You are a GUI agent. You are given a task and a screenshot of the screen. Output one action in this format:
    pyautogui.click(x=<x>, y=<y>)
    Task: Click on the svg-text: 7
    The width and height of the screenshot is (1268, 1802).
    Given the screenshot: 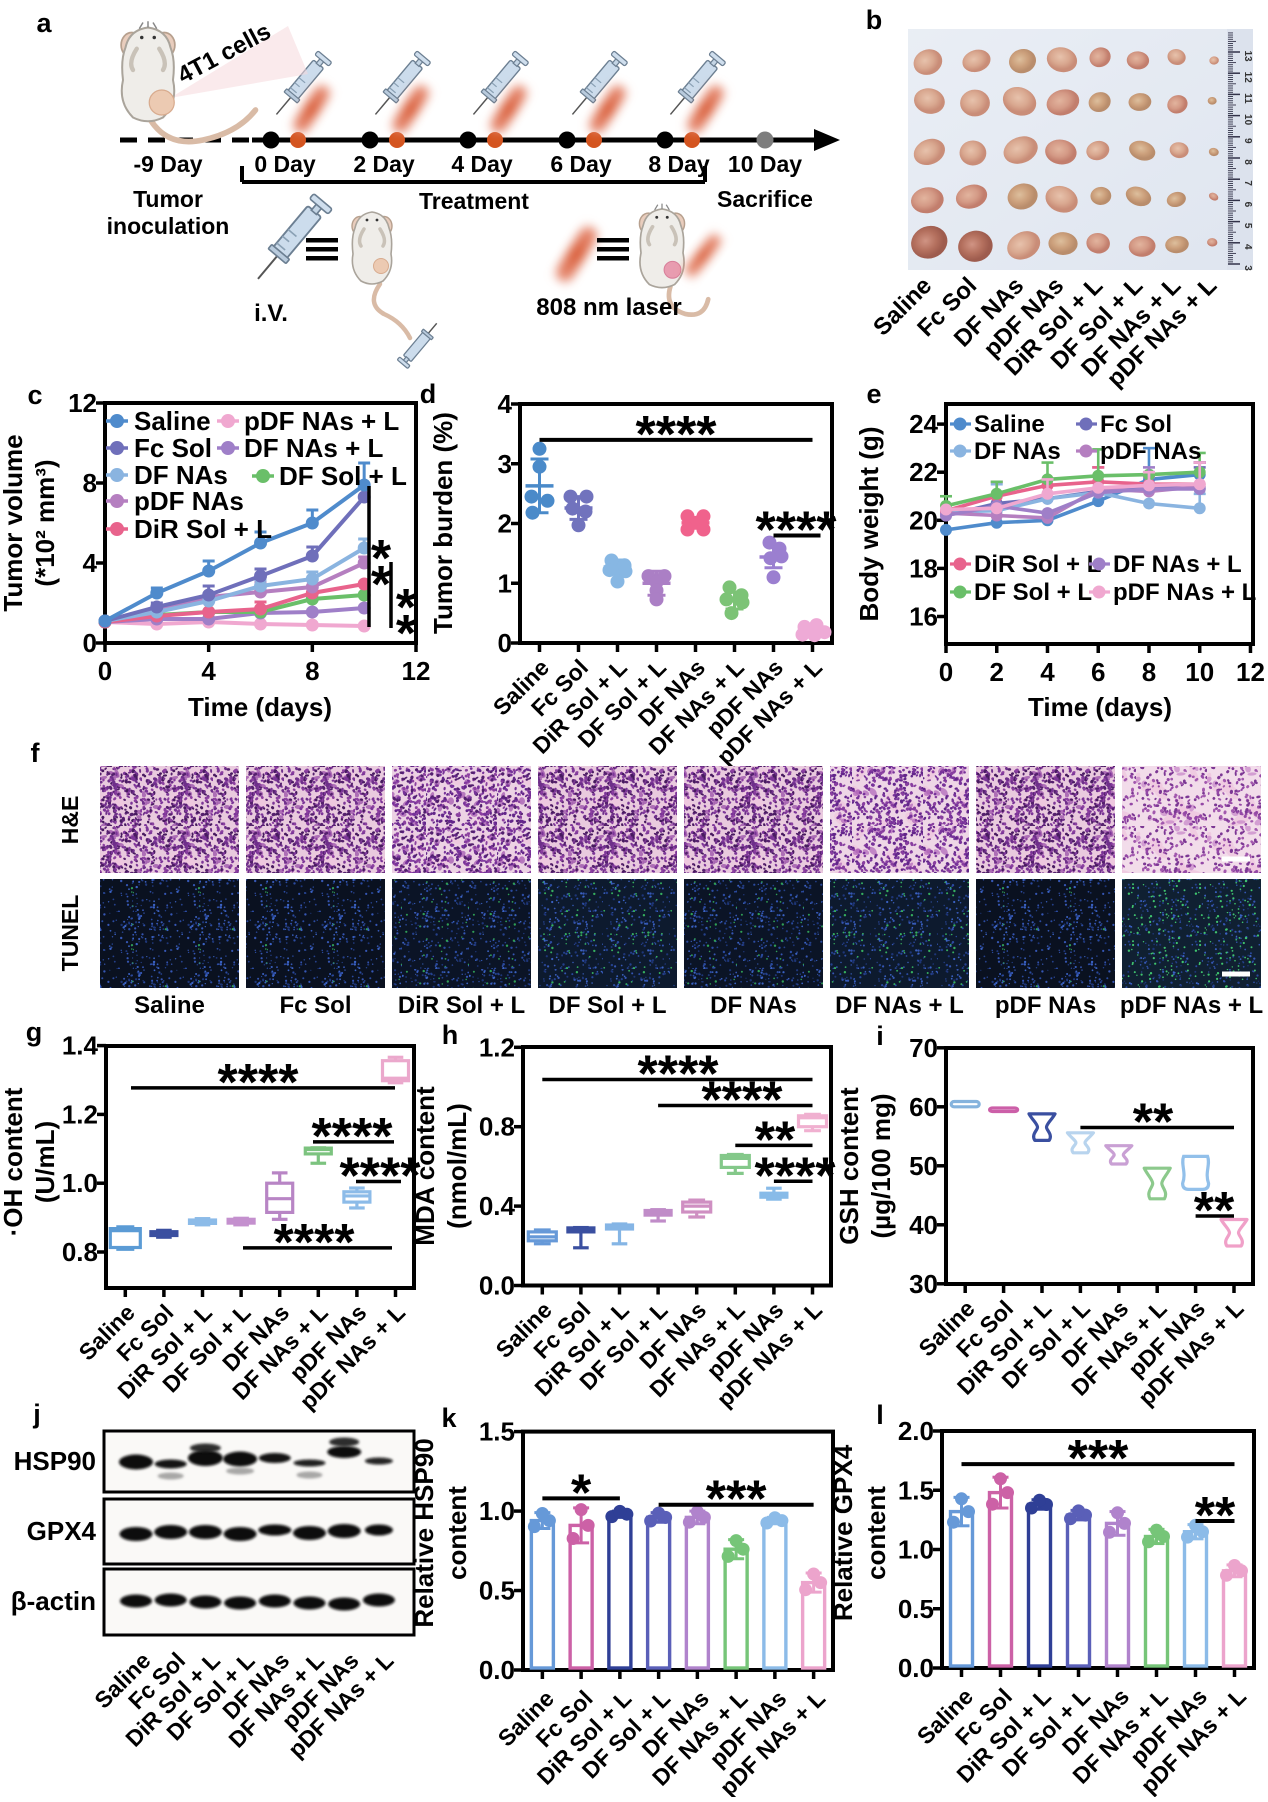 What is the action you would take?
    pyautogui.click(x=1247, y=183)
    